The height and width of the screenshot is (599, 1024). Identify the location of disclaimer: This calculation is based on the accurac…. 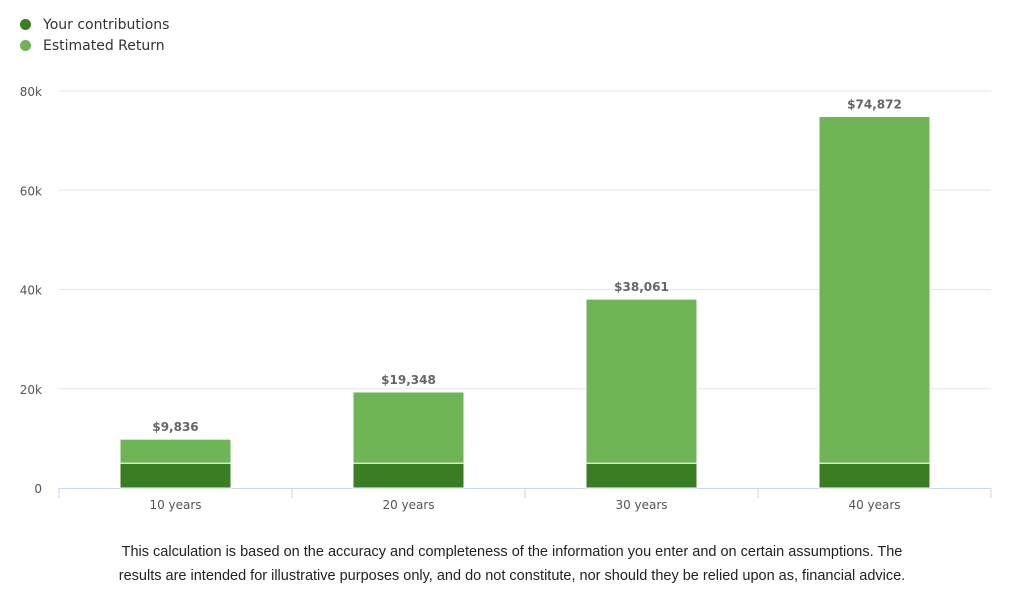
(512, 564).